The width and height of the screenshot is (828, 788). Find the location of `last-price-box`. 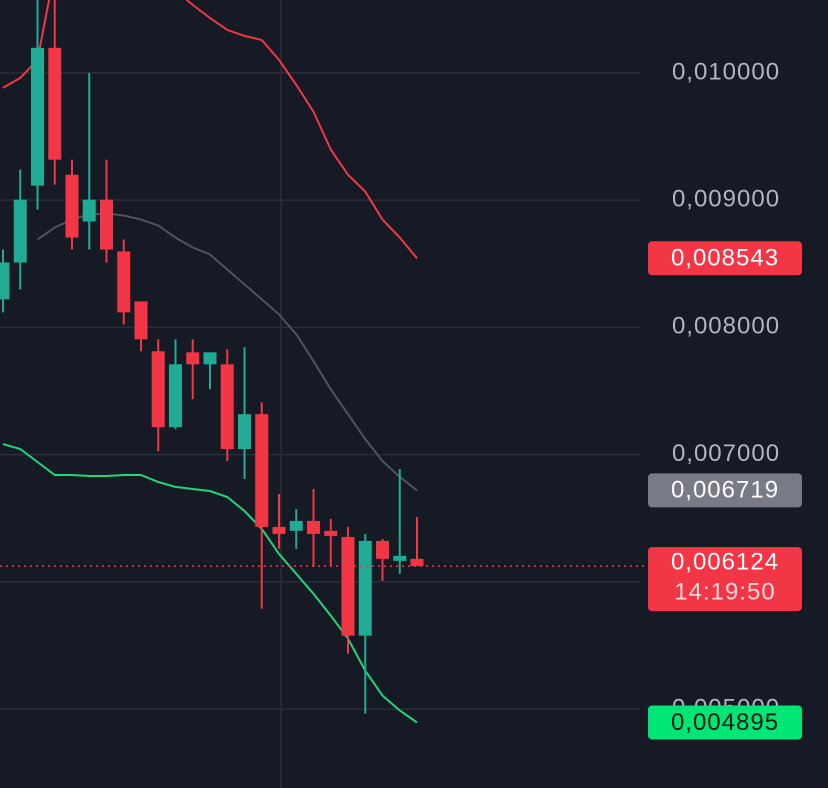

last-price-box is located at coordinates (725, 579).